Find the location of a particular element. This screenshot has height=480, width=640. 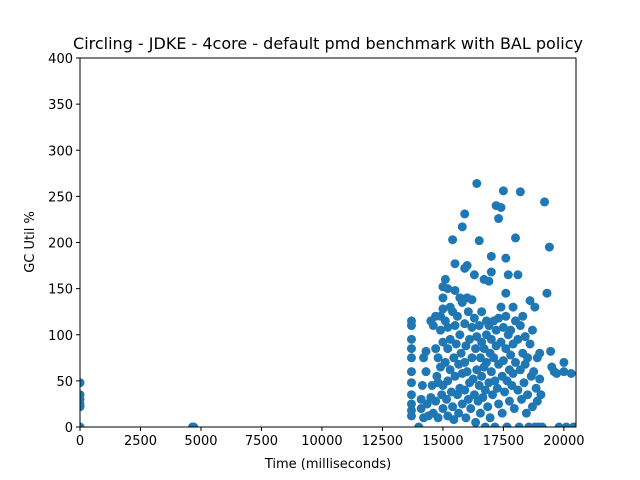

x-axis-label: Time (milliseconds) is located at coordinates (327, 464).